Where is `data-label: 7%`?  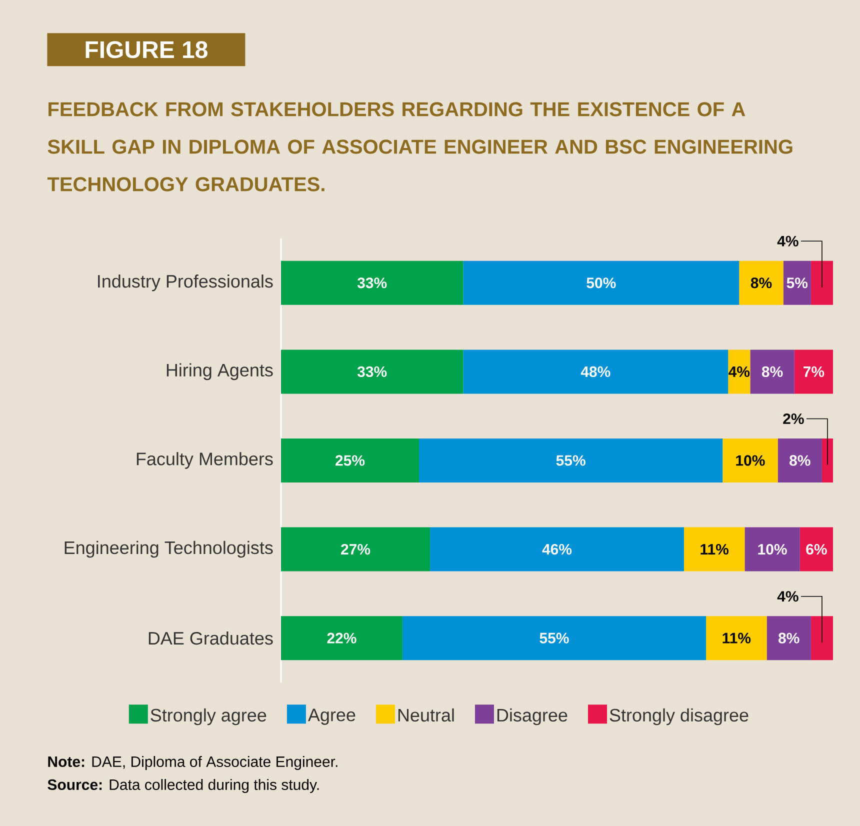
data-label: 7% is located at coordinates (813, 371).